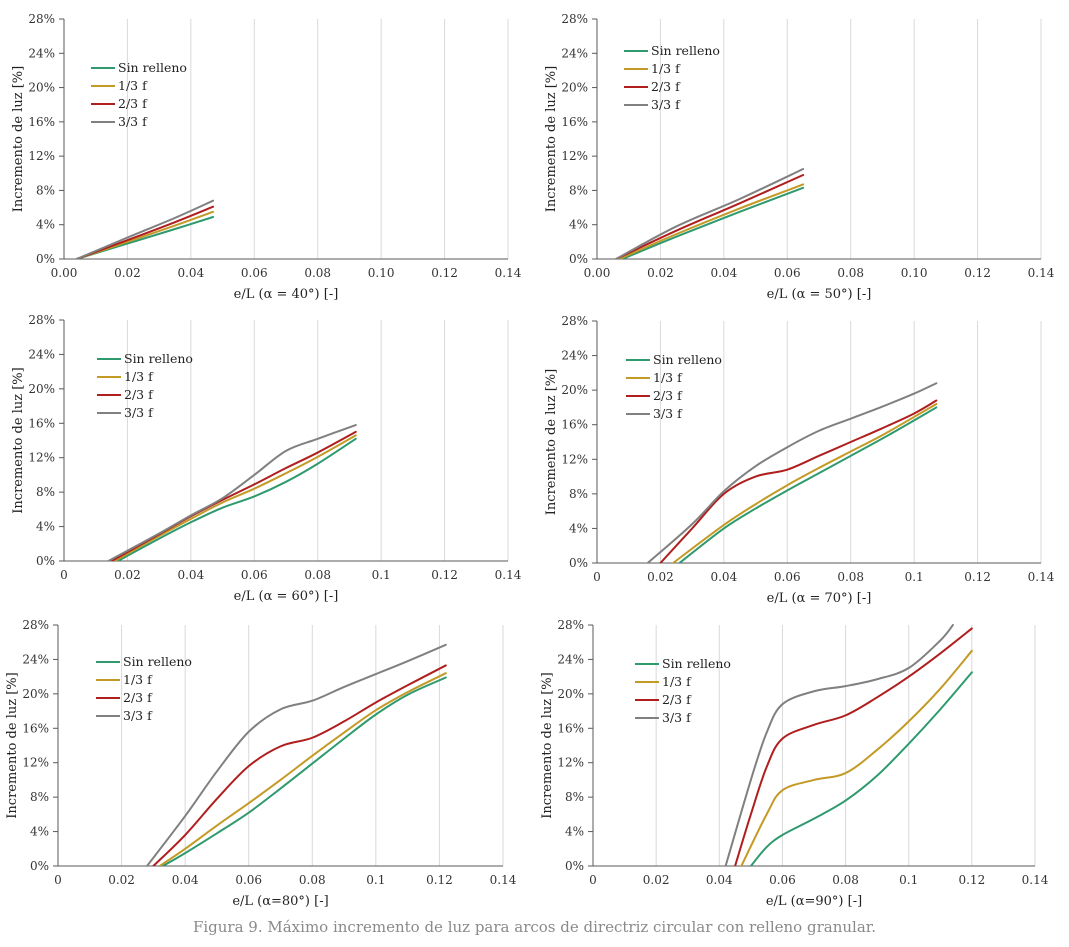 The height and width of the screenshot is (947, 1069). What do you see at coordinates (597, 273) in the screenshot?
I see `x-tick-label: 0.00` at bounding box center [597, 273].